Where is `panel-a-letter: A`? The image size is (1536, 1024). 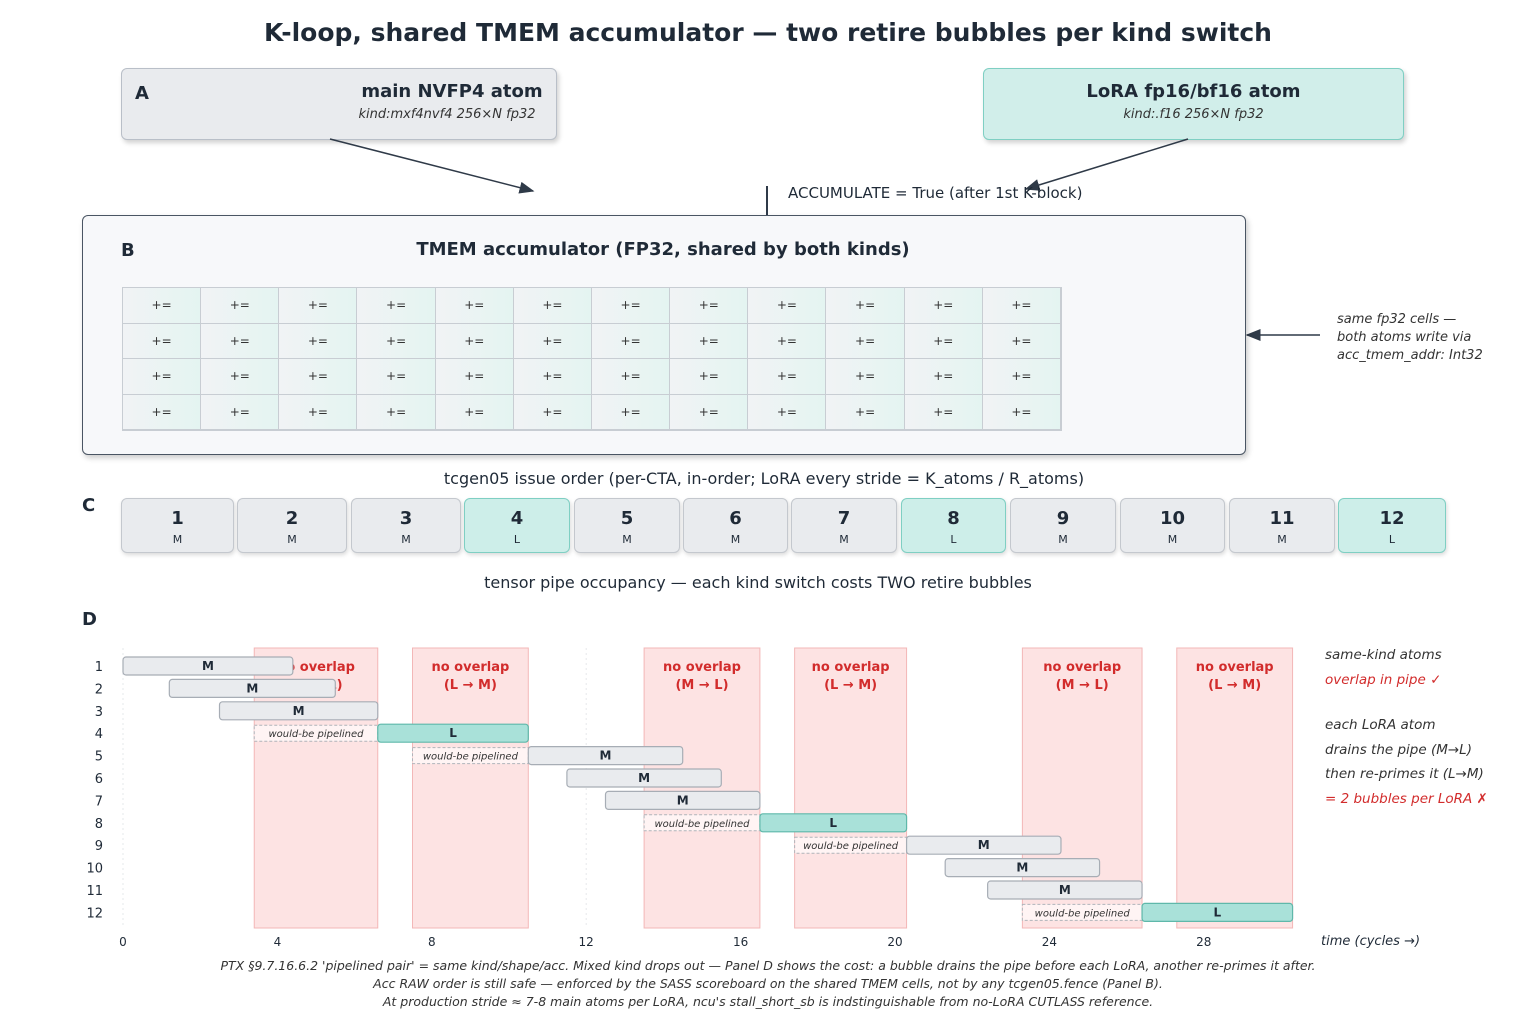 panel-a-letter: A is located at coordinates (142, 93).